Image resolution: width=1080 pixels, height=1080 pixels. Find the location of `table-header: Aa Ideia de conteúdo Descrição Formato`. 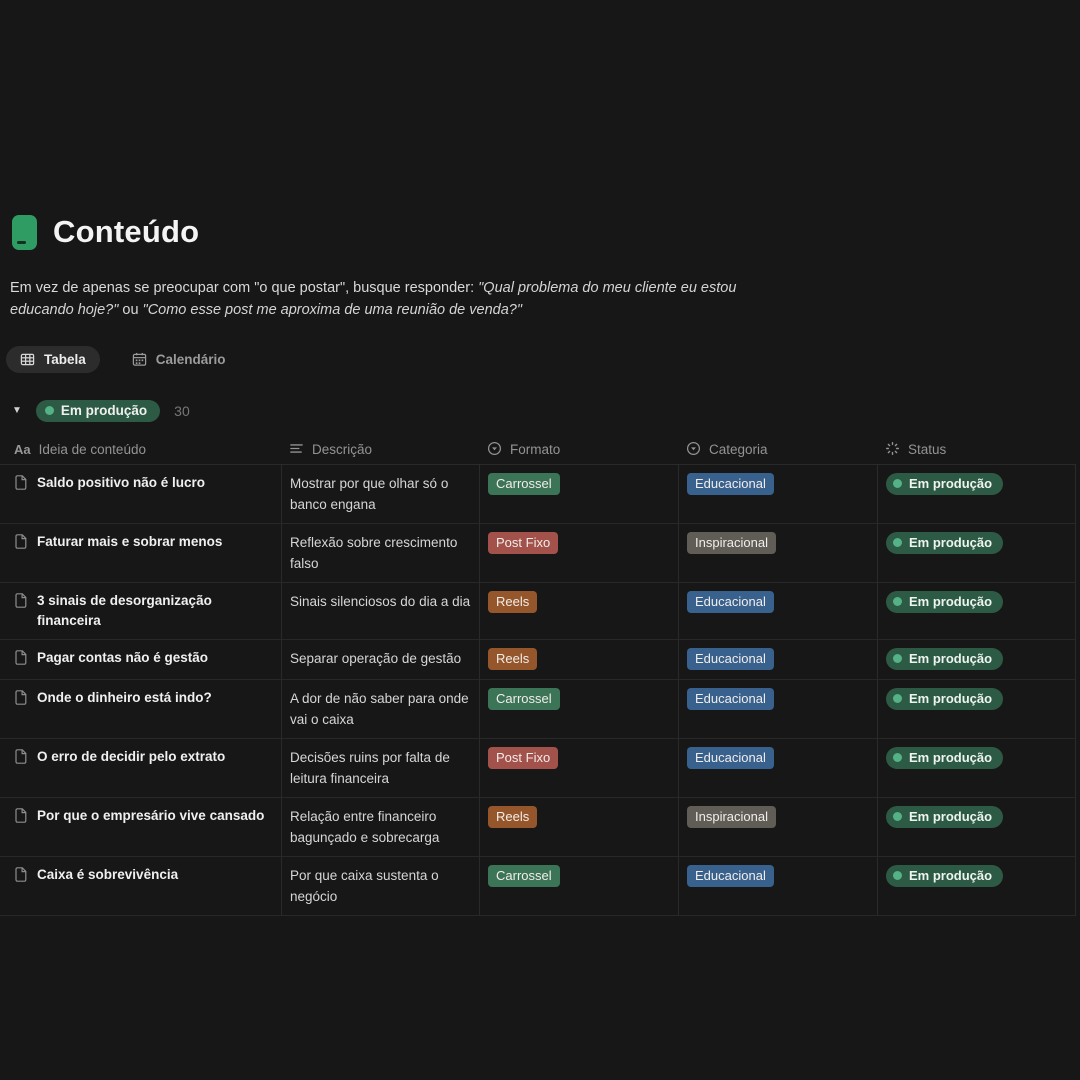

table-header: Aa Ideia de conteúdo Descrição Formato is located at coordinates (538, 450).